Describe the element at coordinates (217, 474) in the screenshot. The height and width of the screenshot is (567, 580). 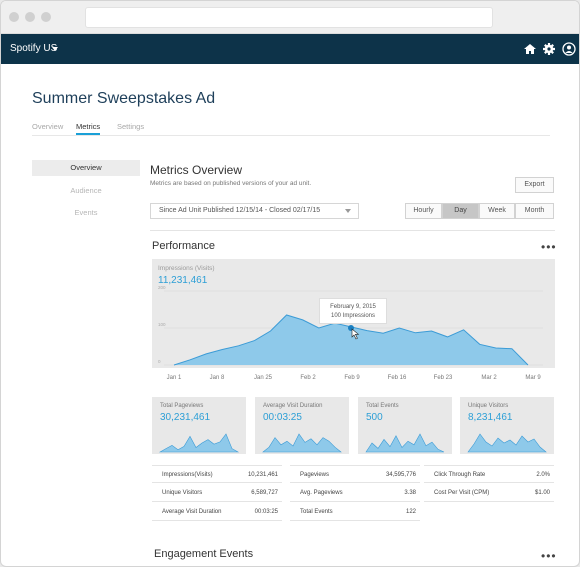
I see `stat-row: Impressions(Visits) 10,231,461` at that location.